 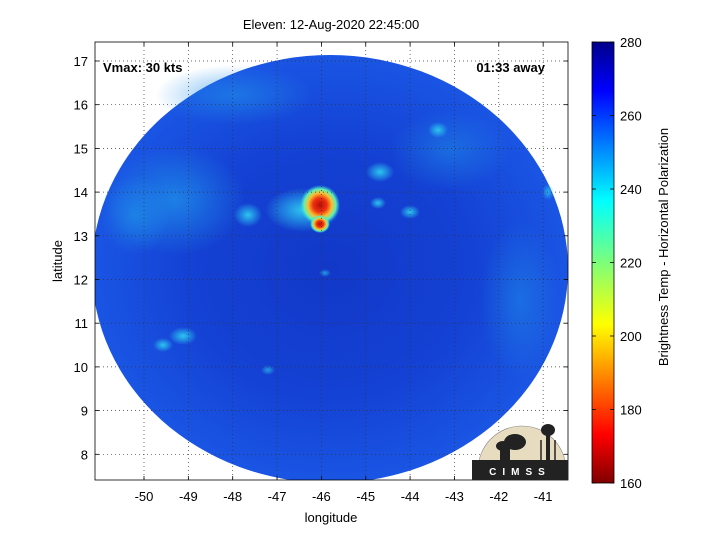 What do you see at coordinates (543, 496) in the screenshot?
I see `x-tick-label: -41` at bounding box center [543, 496].